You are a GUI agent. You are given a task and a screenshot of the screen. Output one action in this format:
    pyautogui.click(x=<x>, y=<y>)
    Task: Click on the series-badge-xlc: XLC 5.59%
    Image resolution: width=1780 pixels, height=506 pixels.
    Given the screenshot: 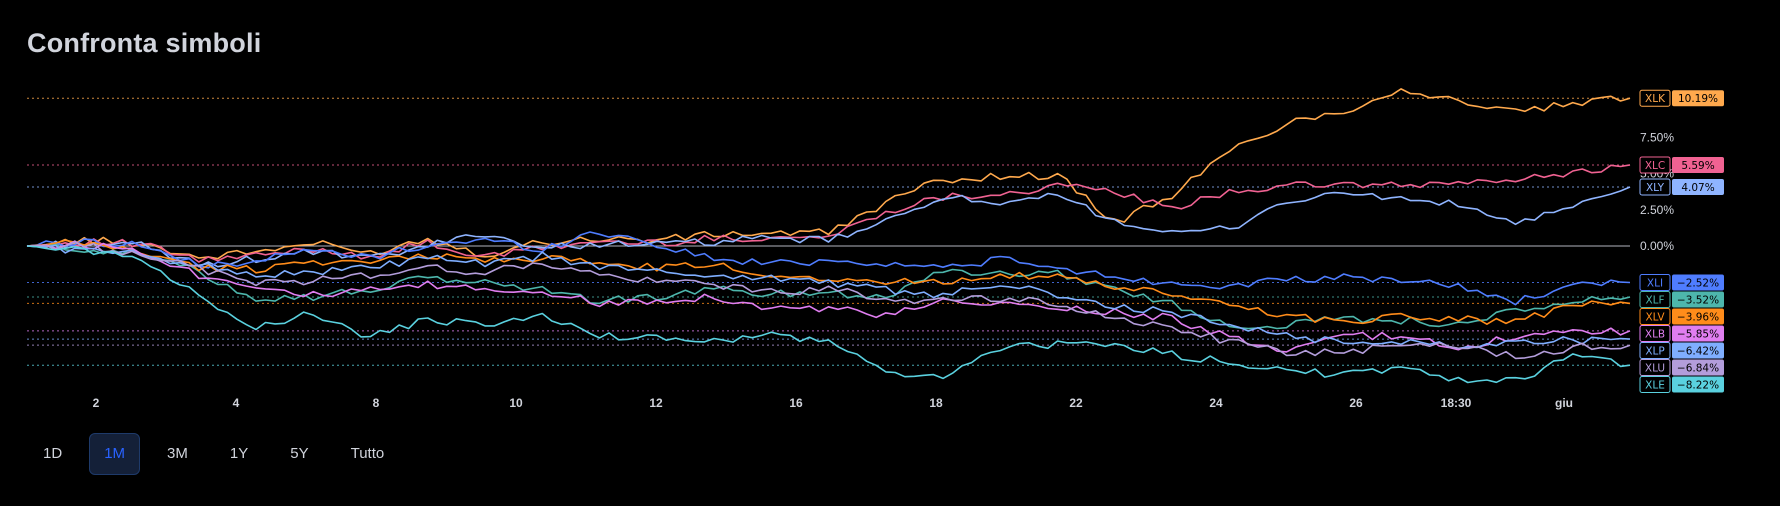 What is the action you would take?
    pyautogui.click(x=1681, y=165)
    